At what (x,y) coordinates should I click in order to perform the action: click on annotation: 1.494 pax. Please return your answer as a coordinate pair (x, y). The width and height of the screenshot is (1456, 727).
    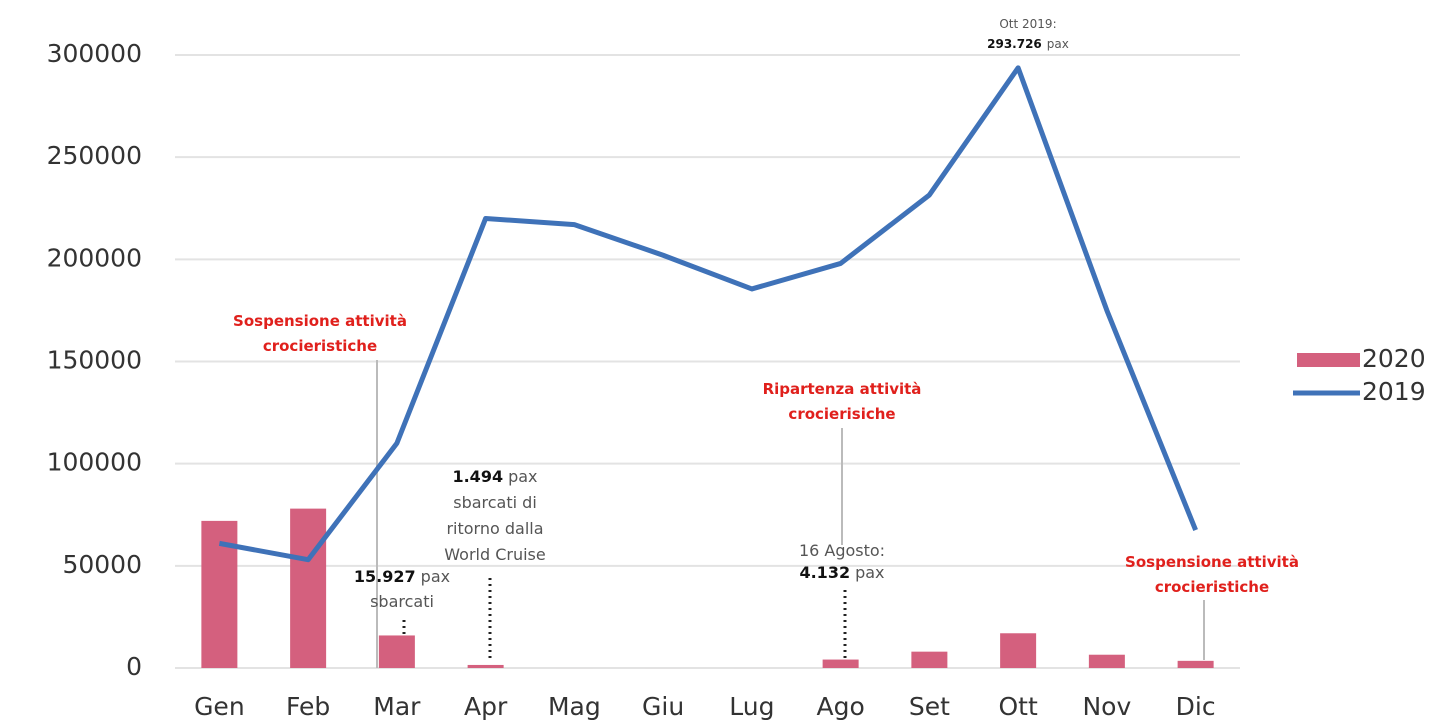
    Looking at the image, I should click on (494, 476).